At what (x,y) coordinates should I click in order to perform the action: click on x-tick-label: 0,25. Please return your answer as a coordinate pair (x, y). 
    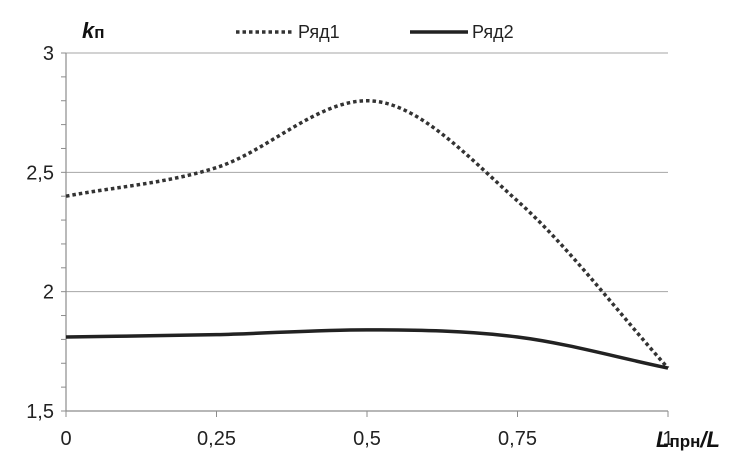
    Looking at the image, I should click on (216, 439).